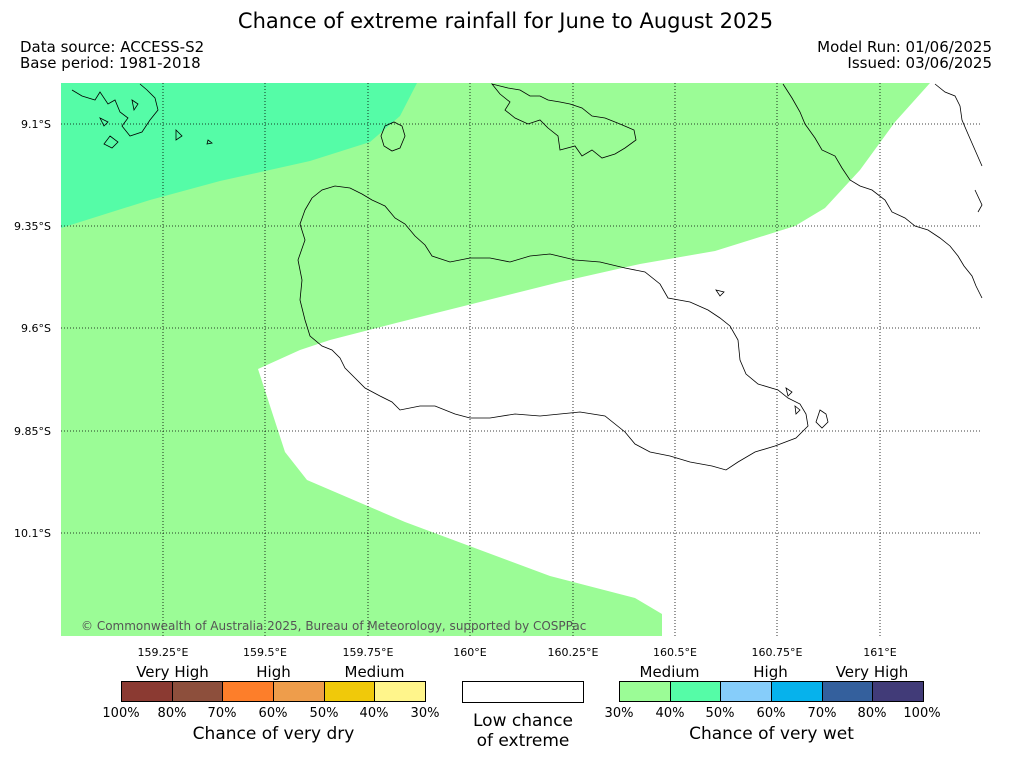 The image size is (1011, 758). I want to click on dry-category-high: High, so click(273, 672).